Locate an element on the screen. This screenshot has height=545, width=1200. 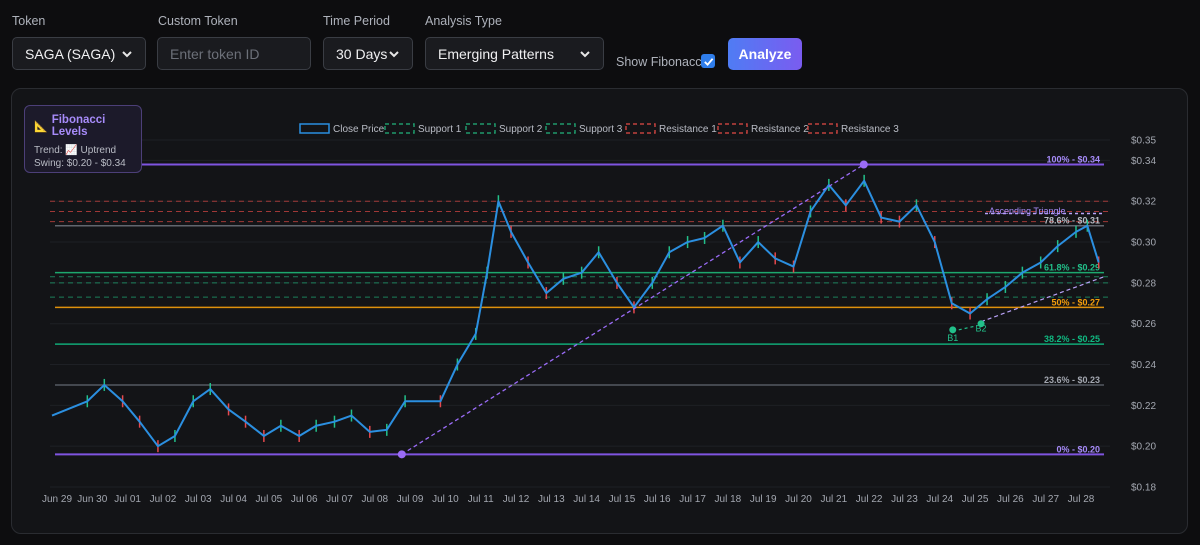
pattern-point-b2-label: B2 is located at coordinates (981, 329).